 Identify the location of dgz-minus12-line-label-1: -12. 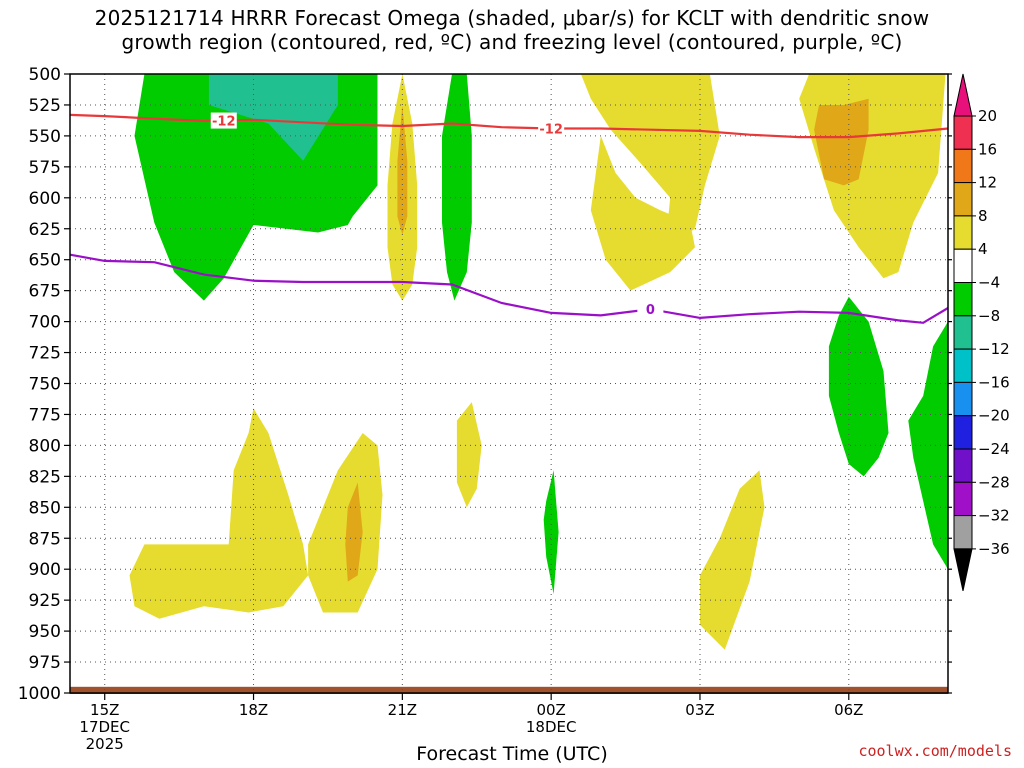
(551, 129).